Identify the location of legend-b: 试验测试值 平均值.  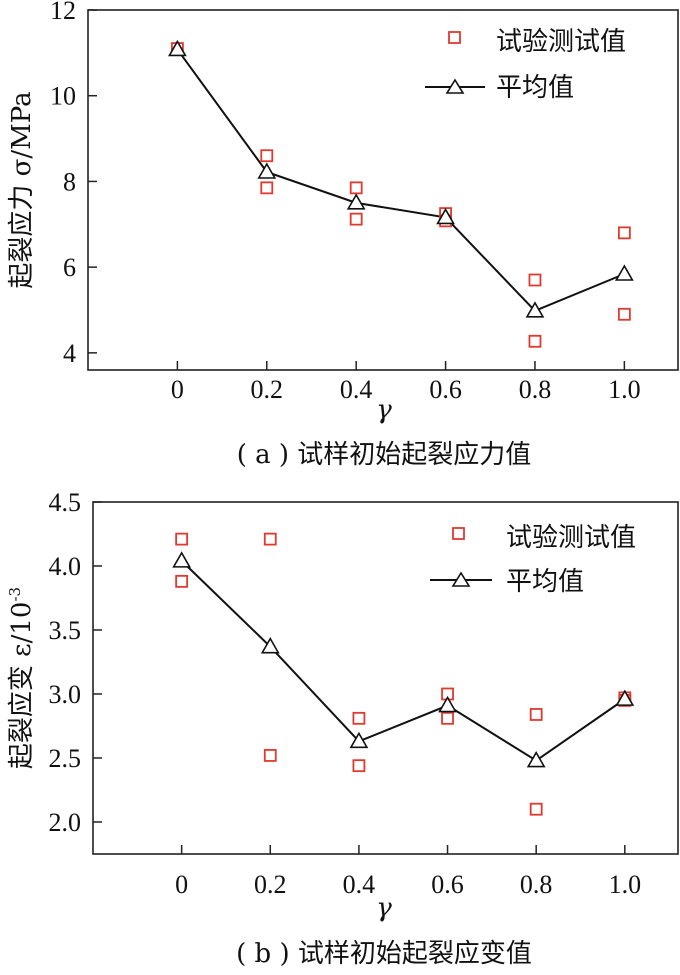
(533, 560).